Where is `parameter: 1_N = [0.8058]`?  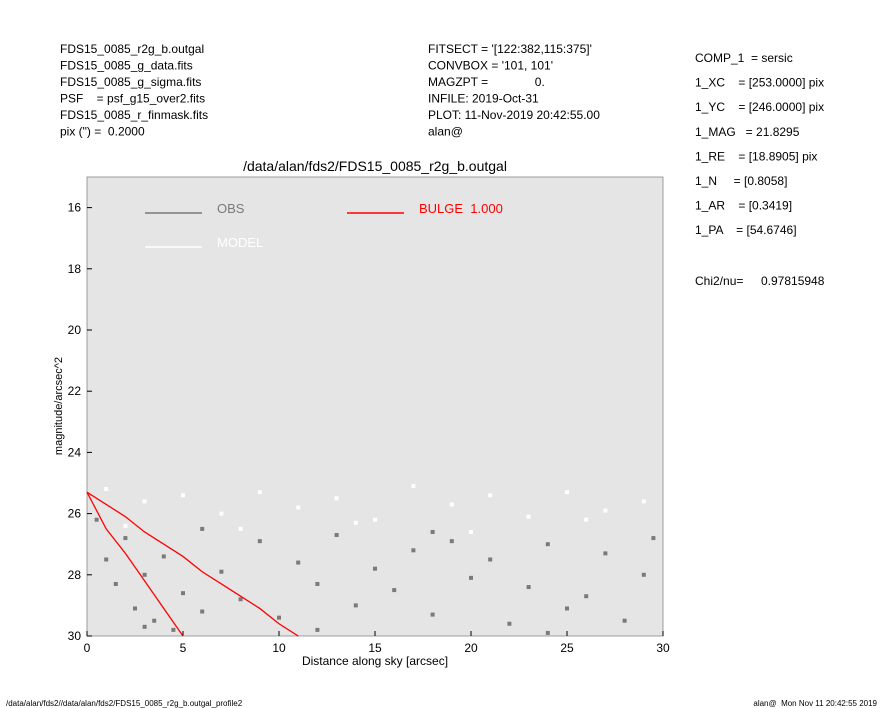
parameter: 1_N = [0.8058] is located at coordinates (741, 181).